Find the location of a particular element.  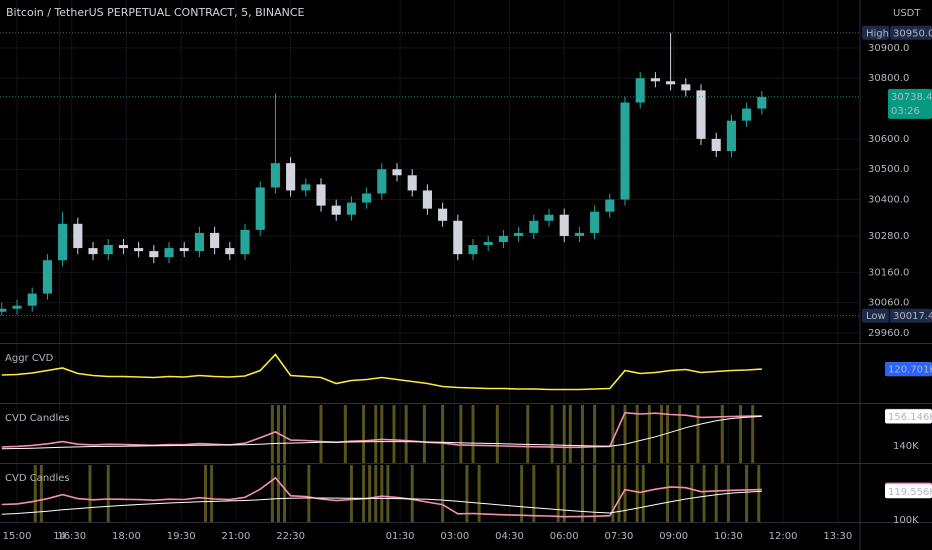

y-tick-label: 140K is located at coordinates (906, 446).